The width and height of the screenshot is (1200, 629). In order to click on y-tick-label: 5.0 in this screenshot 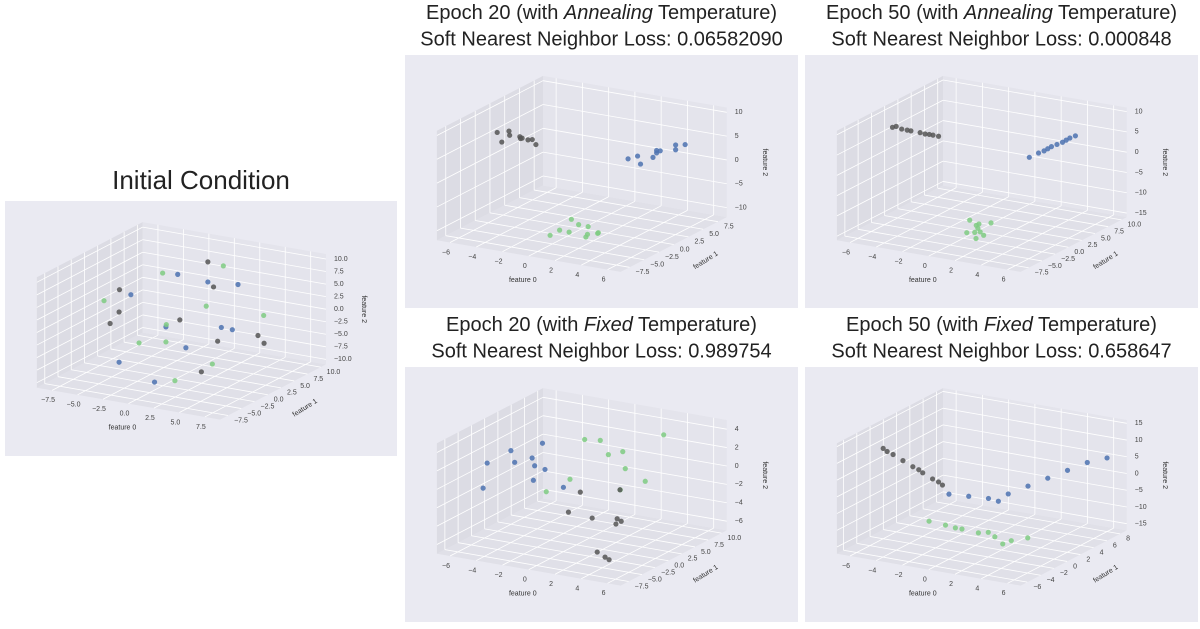, I will do `click(305, 386)`.